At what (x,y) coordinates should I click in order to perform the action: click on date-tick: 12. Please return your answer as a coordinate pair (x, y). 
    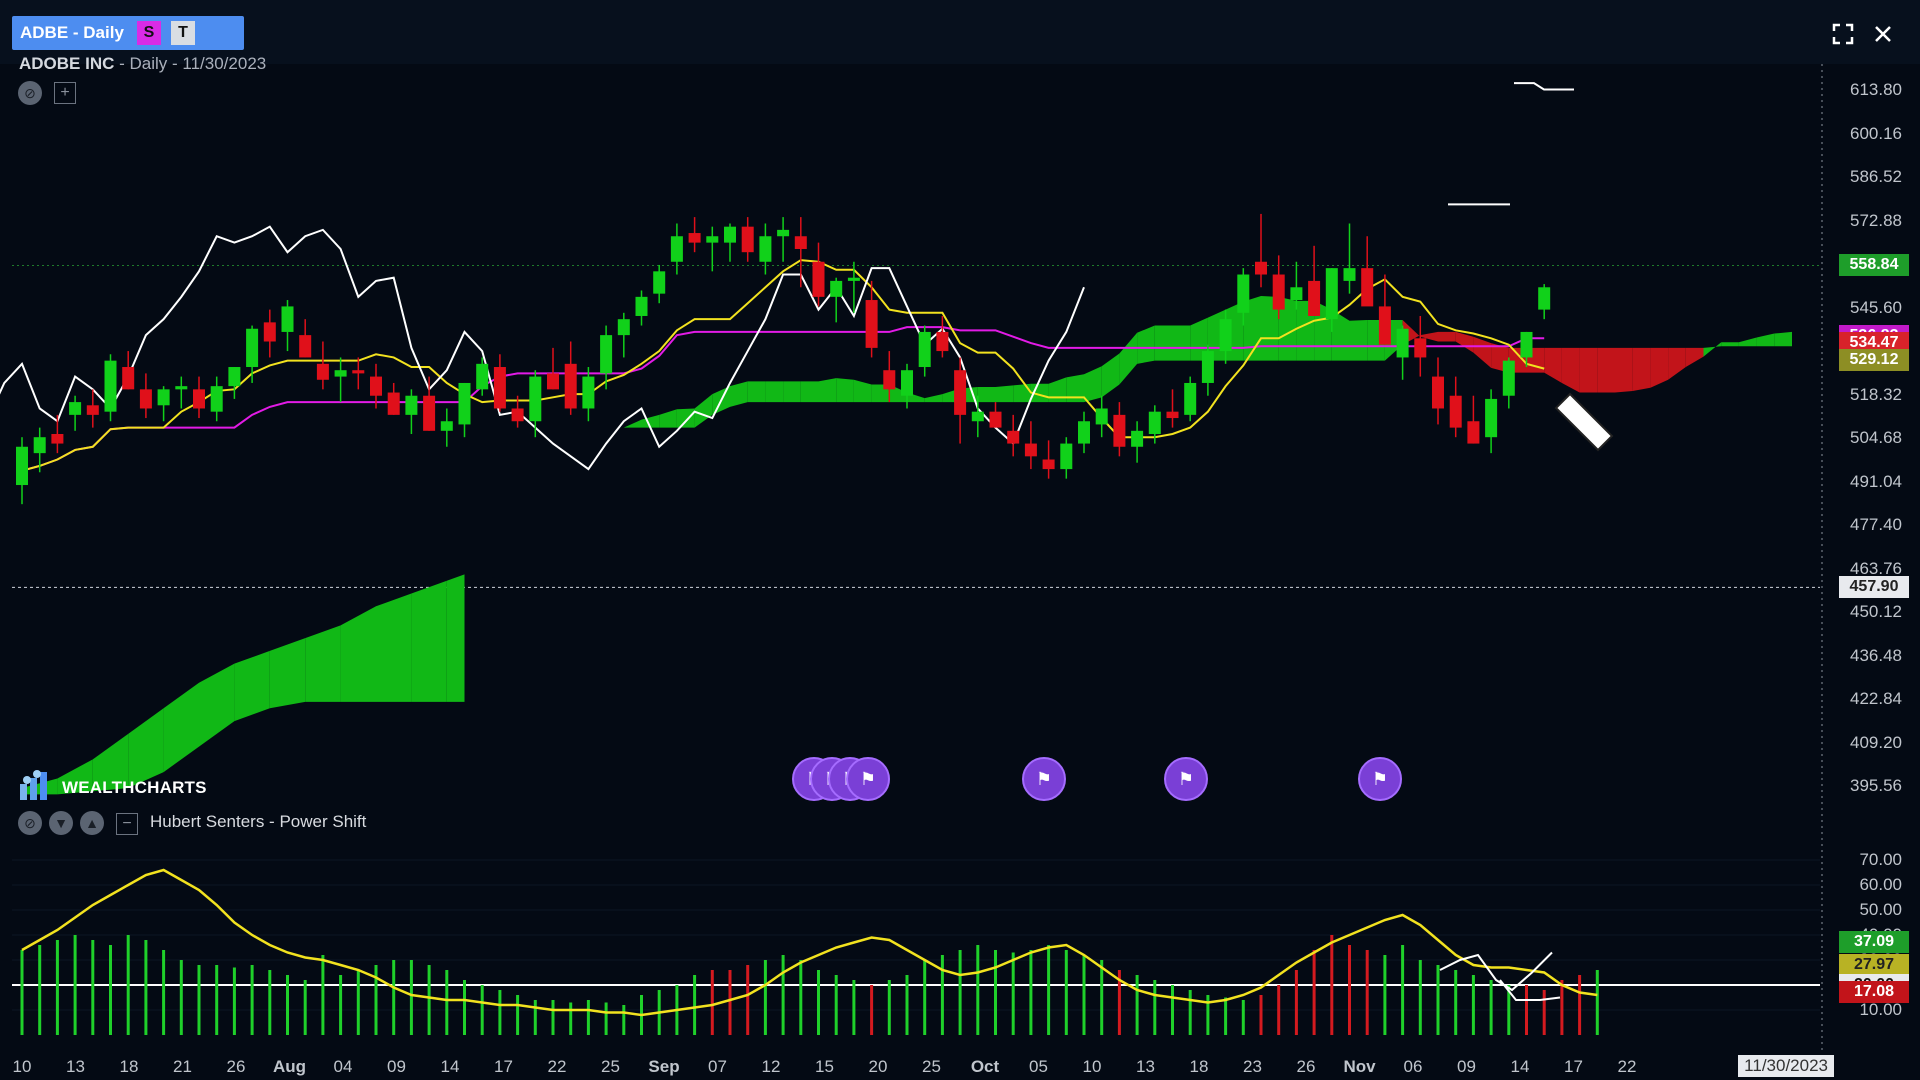
    Looking at the image, I should click on (771, 1066).